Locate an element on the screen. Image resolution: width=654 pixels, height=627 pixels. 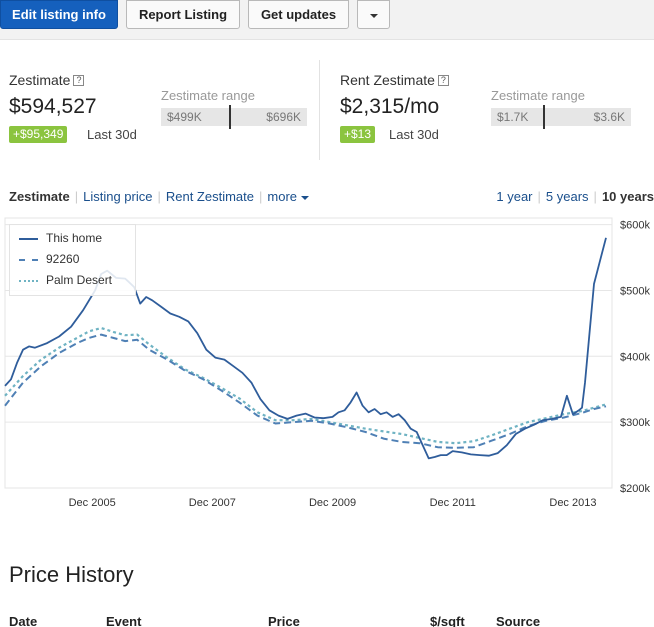
y-tick-label: $400k is located at coordinates (635, 357).